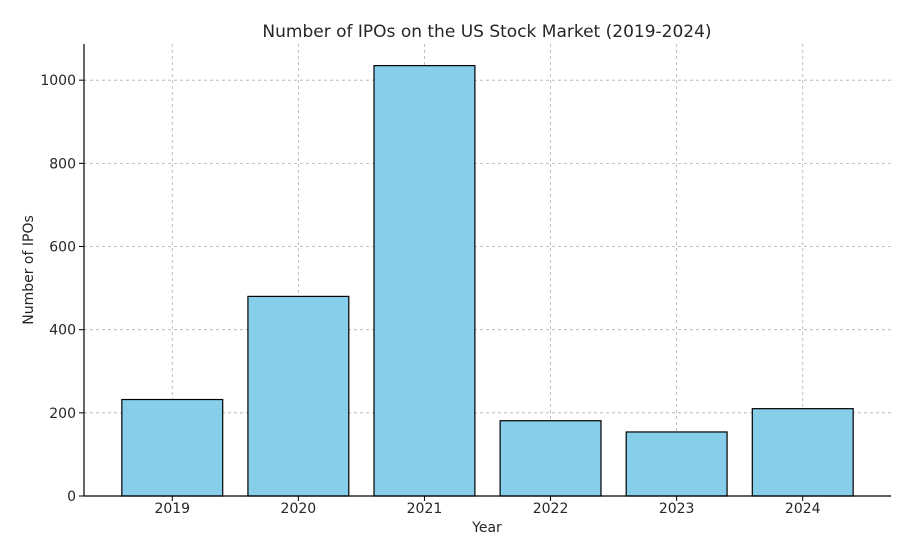 This screenshot has height=536, width=924. Describe the element at coordinates (299, 509) in the screenshot. I see `x-tick-label: 2020` at that location.